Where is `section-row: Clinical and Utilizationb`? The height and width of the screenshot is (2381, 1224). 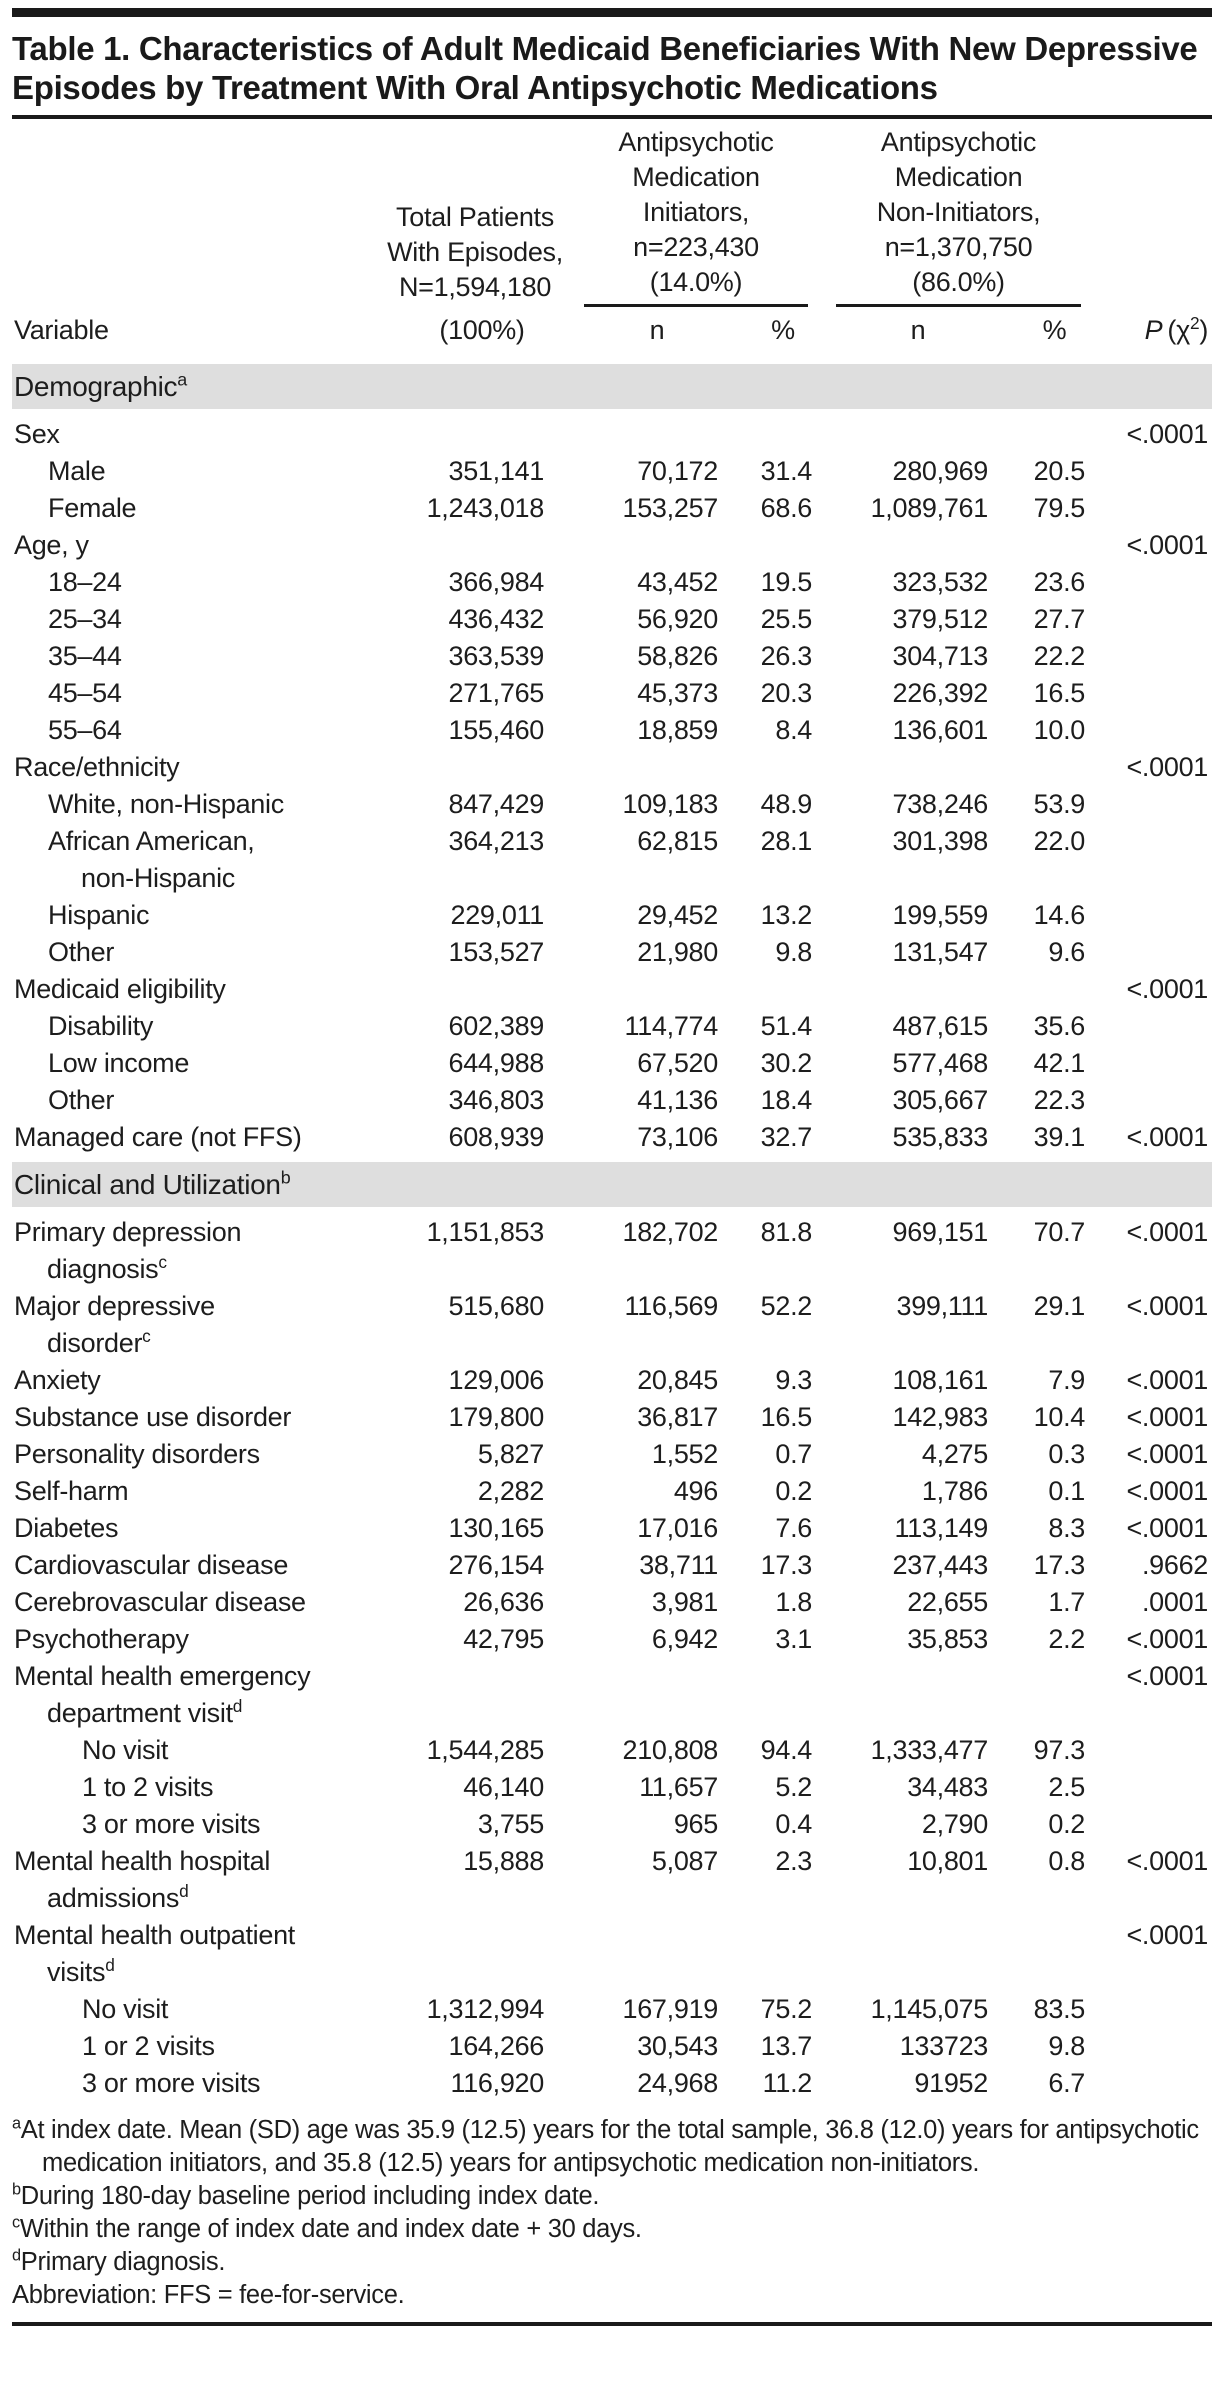 section-row: Clinical and Utilizationb is located at coordinates (612, 1185).